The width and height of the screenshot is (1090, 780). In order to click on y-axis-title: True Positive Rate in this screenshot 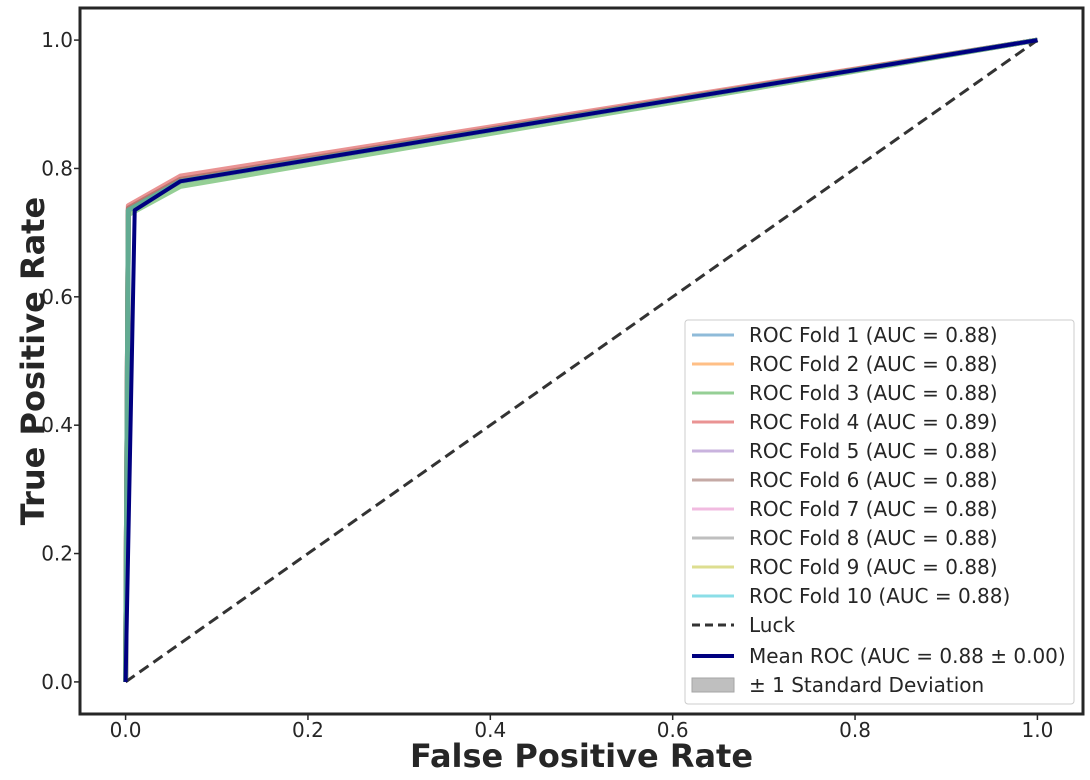, I will do `click(33, 361)`.